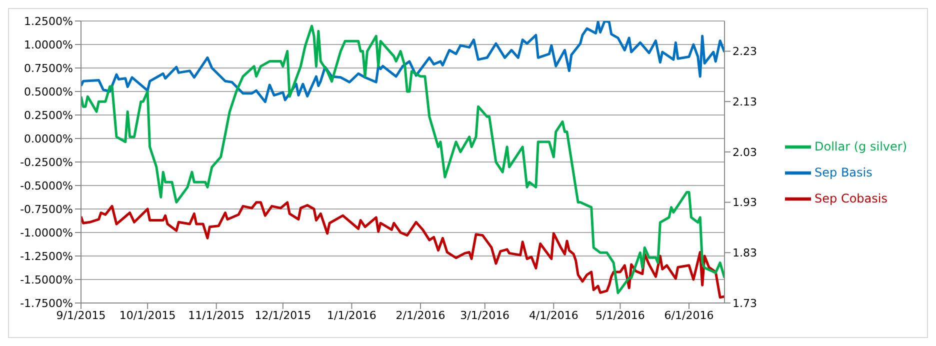 The height and width of the screenshot is (346, 936). What do you see at coordinates (48, 115) in the screenshot?
I see `y-tick-label: 0.2500%` at bounding box center [48, 115].